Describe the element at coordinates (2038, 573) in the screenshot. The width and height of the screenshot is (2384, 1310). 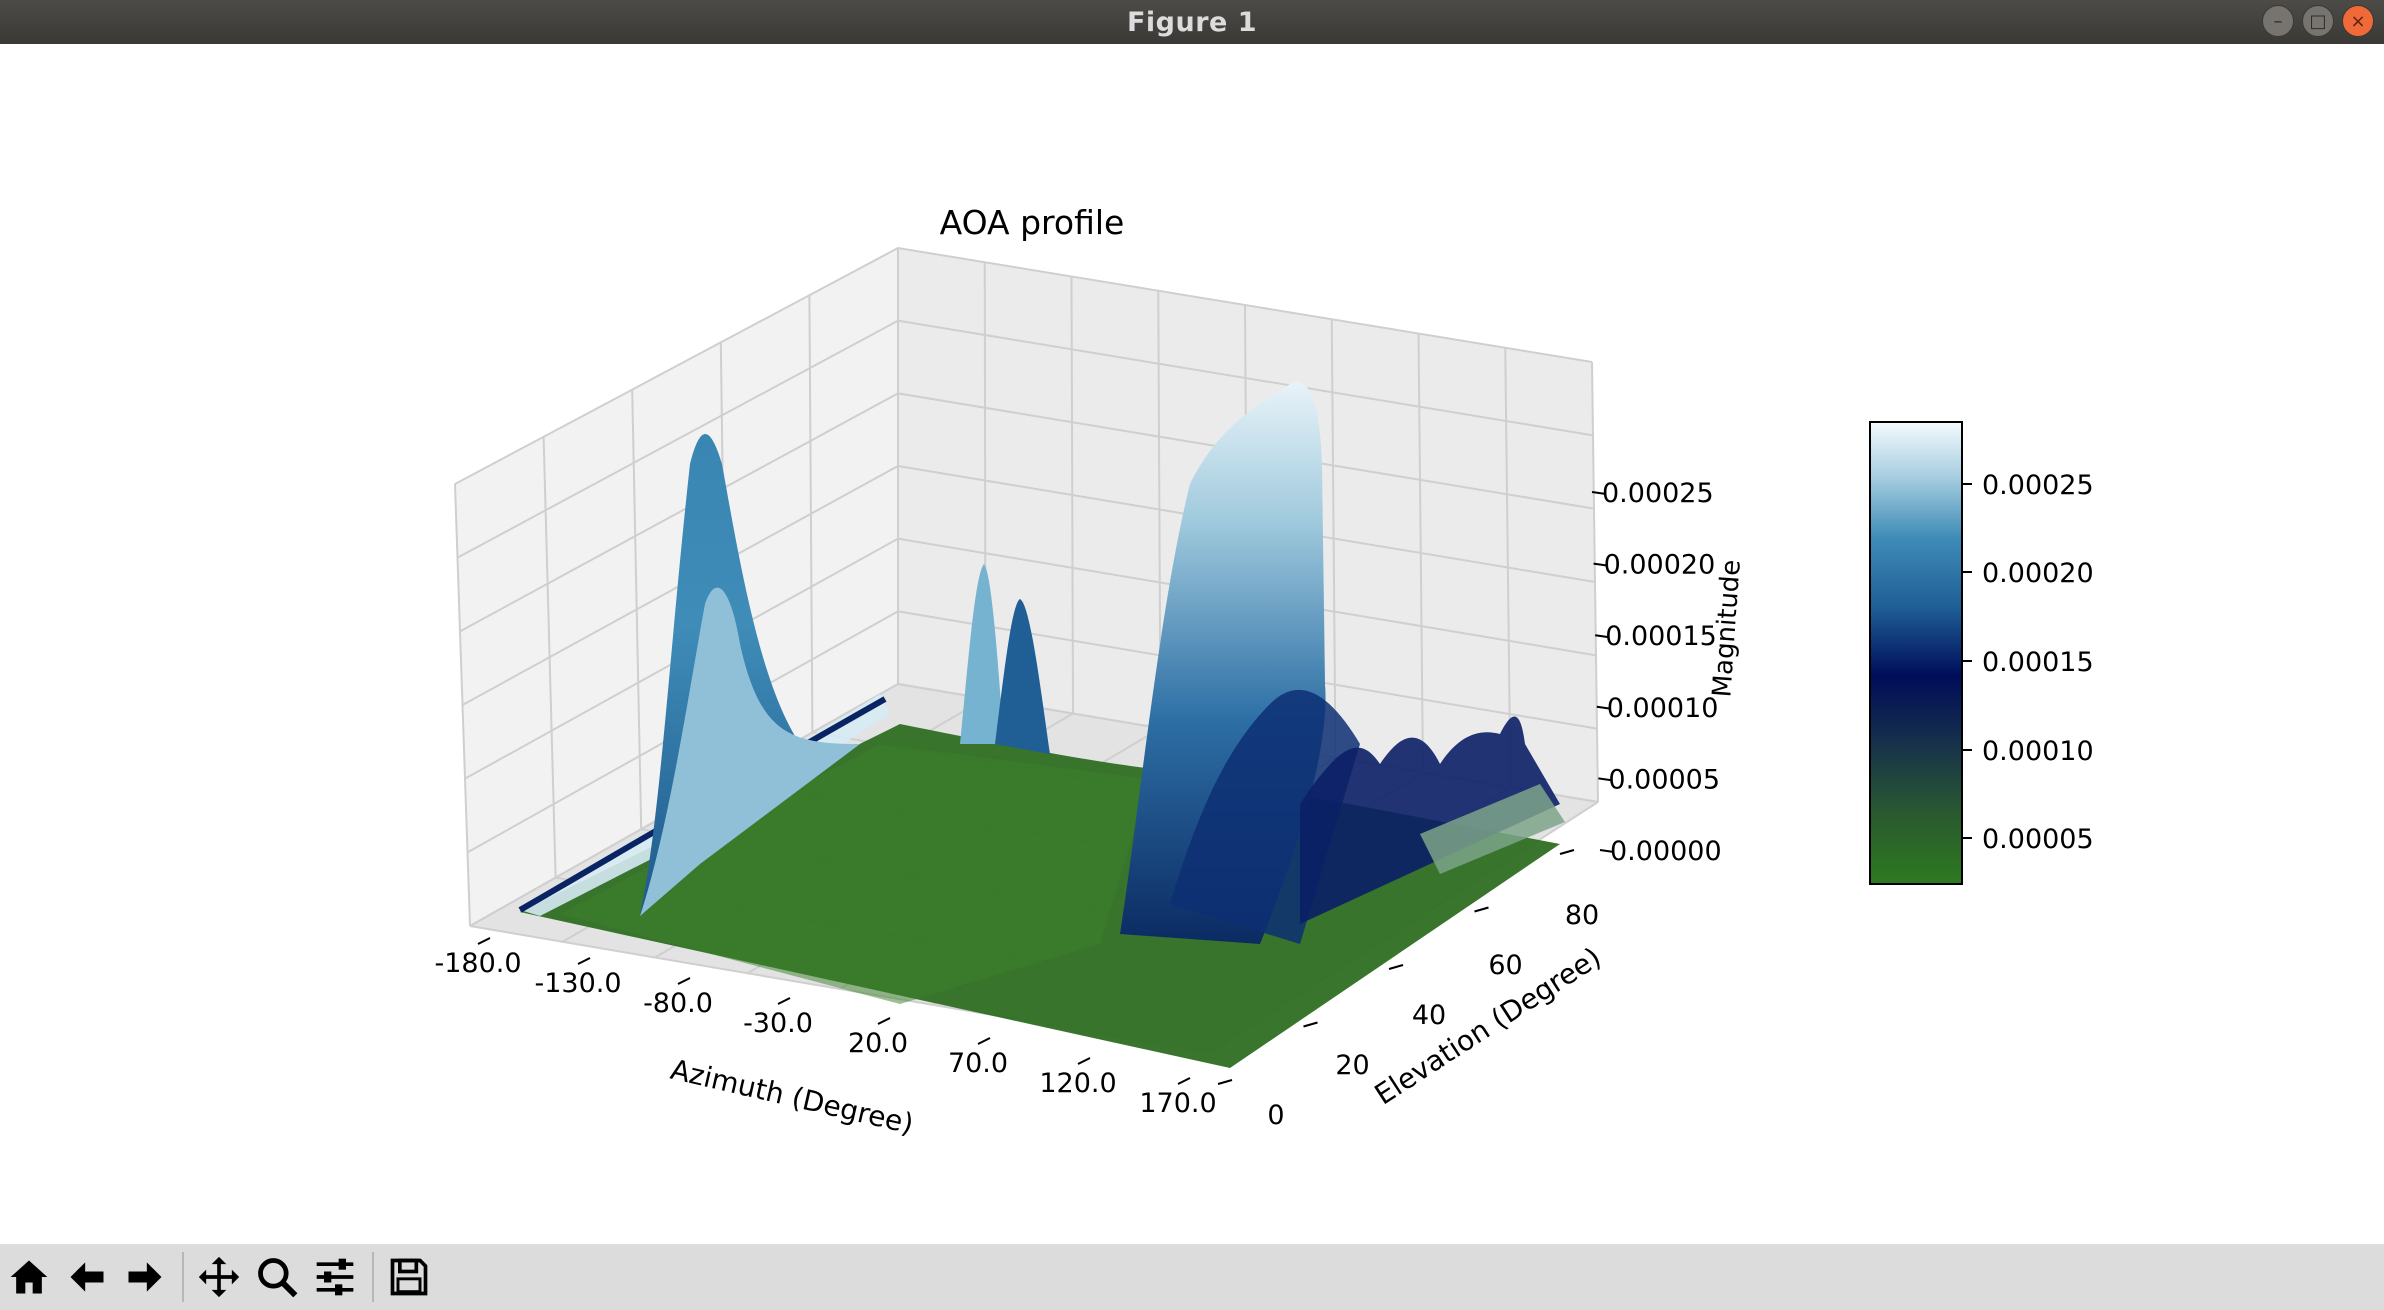
I see `colorbar-tick-label: 0.00020` at that location.